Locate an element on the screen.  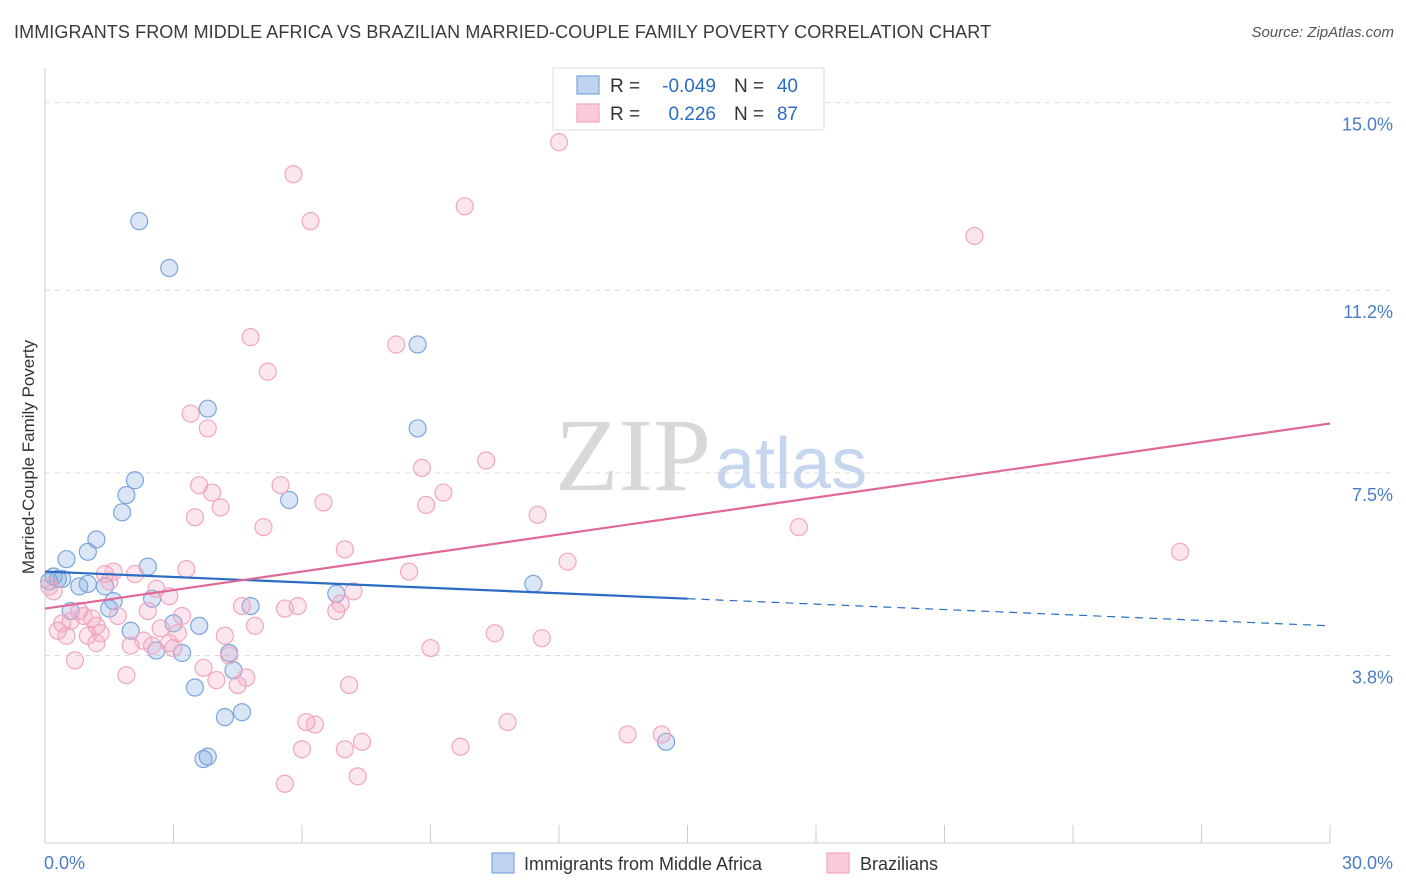
stats-n-value-1: 40 is located at coordinates (787, 86).